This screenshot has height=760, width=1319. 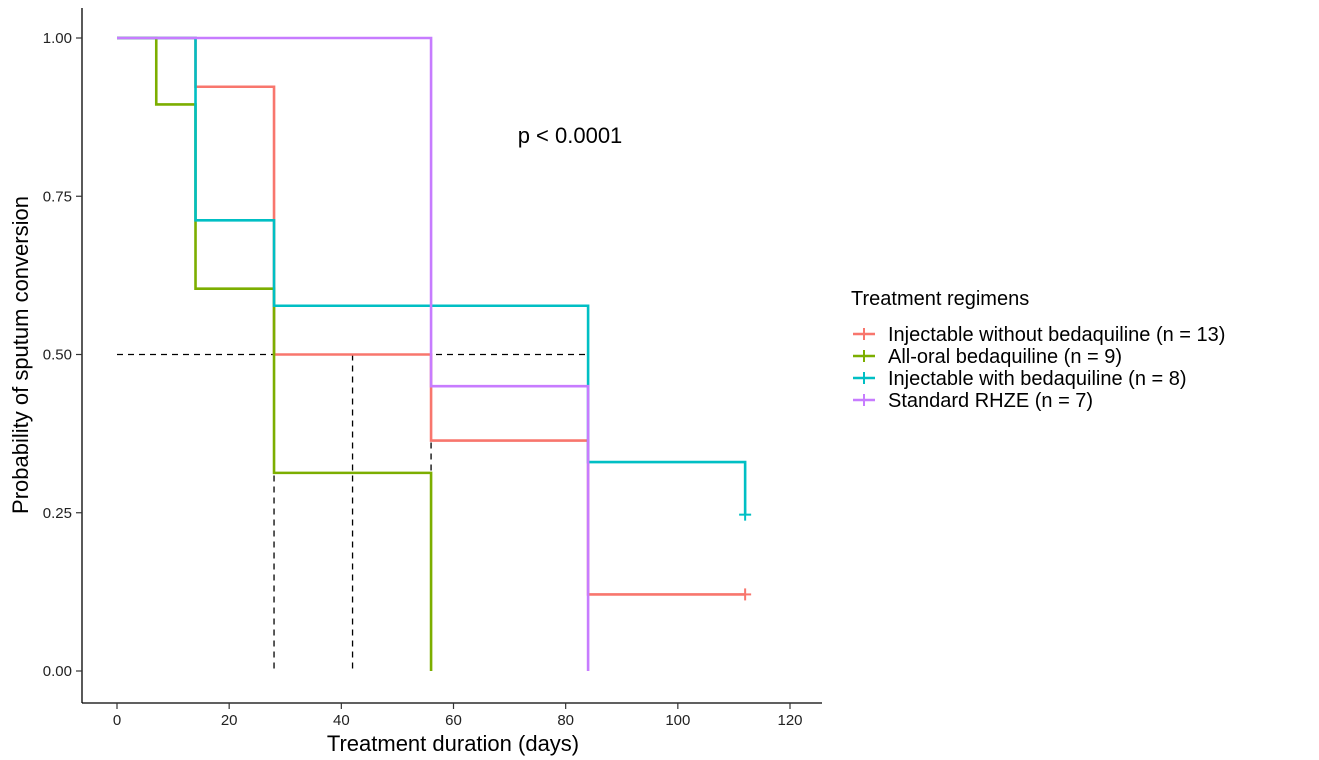 I want to click on legend-label: Injectable without bedaquiline (n = 13), so click(x=1056, y=335).